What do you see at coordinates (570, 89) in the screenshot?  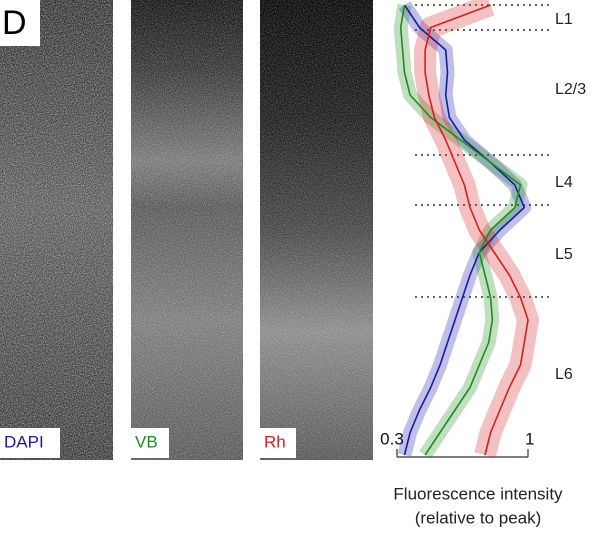 I see `layer-label: L2/3` at bounding box center [570, 89].